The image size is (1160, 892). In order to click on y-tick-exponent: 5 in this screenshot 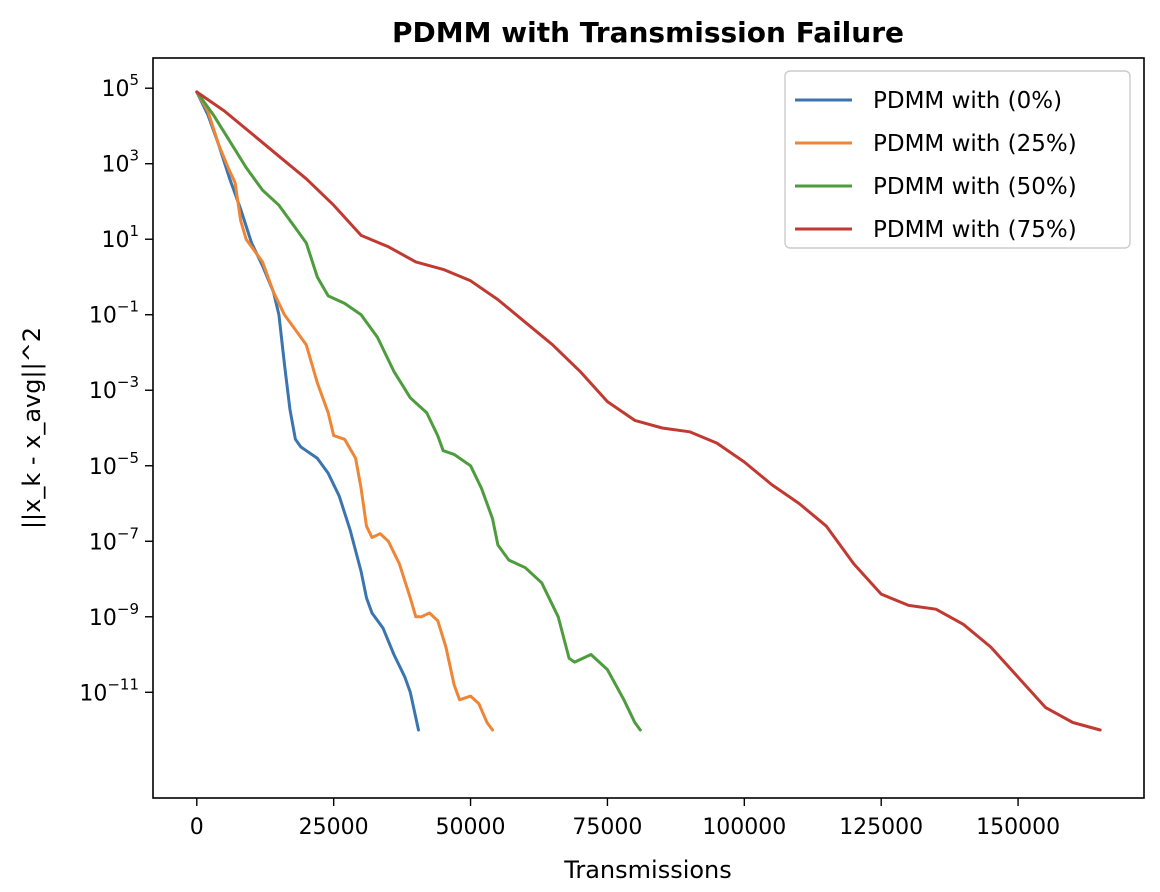, I will do `click(134, 80)`.